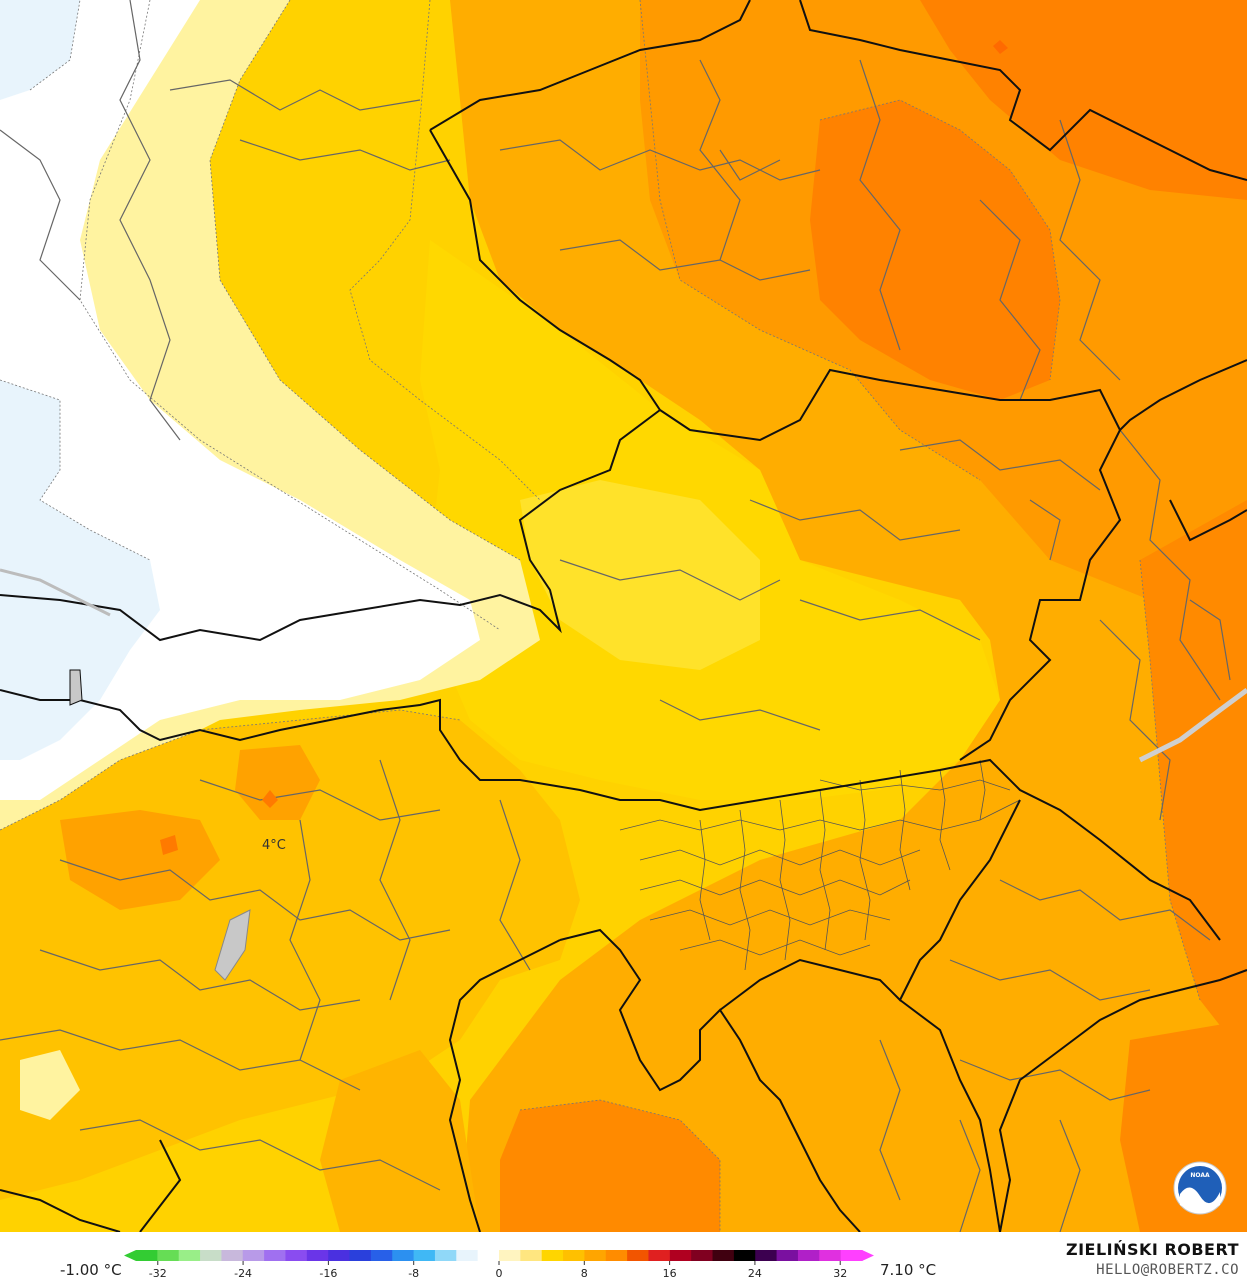 The width and height of the screenshot is (1247, 1287). I want to click on warm-pocket-south, so click(277, 782).